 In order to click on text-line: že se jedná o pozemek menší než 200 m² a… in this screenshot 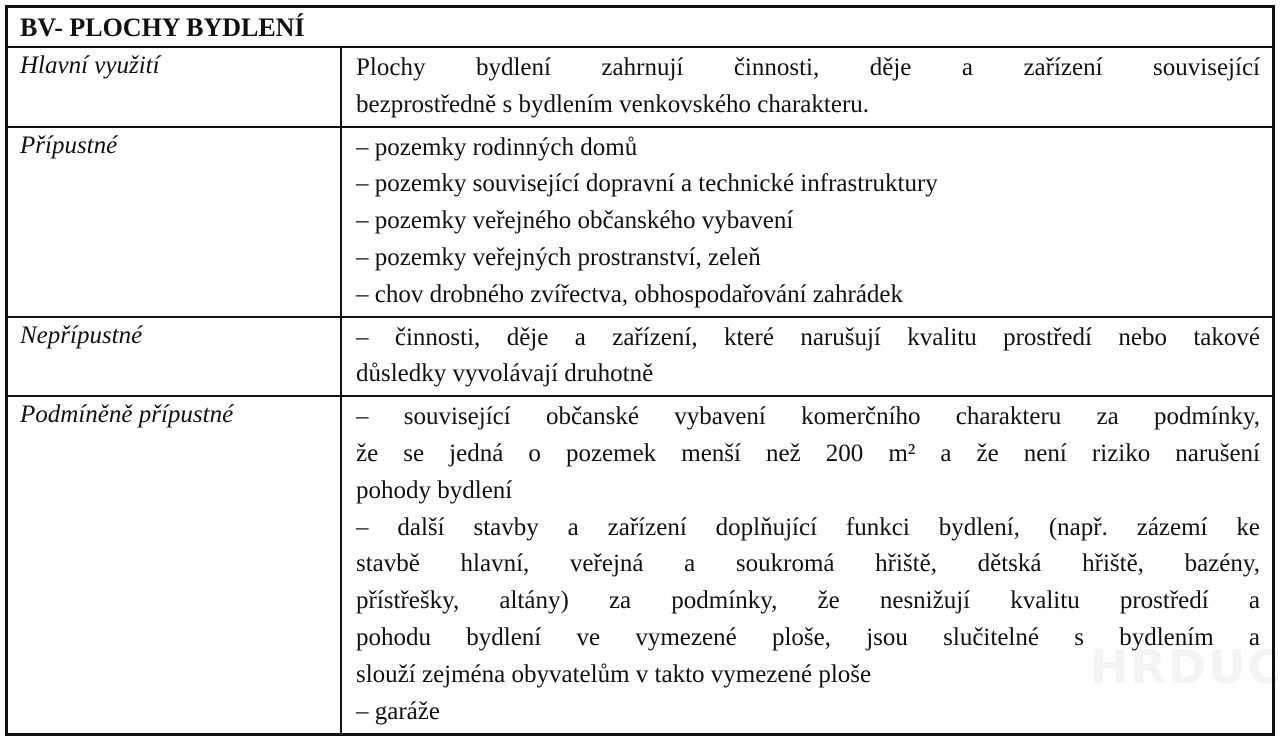, I will do `click(808, 453)`.